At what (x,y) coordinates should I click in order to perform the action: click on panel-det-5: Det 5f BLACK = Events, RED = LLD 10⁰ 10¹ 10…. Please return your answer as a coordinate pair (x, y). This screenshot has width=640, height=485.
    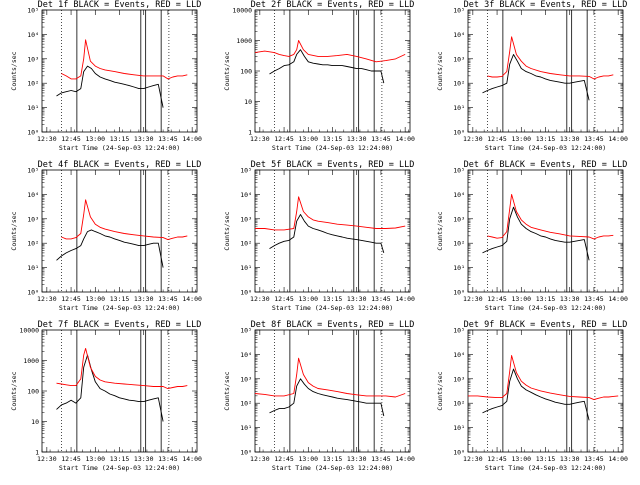
    Looking at the image, I should click on (319, 236).